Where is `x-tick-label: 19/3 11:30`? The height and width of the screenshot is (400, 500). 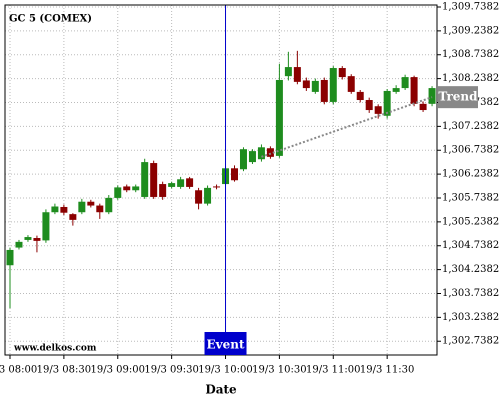
x-tick-label: 19/3 11:30 is located at coordinates (387, 370).